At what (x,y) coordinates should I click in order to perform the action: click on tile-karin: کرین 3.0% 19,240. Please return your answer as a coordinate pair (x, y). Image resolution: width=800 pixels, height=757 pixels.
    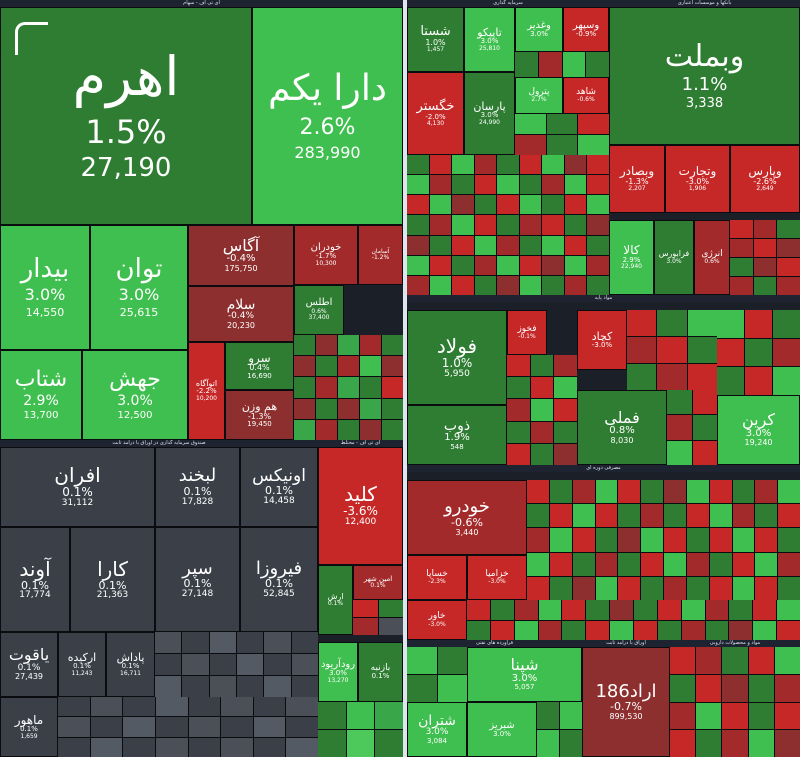
    Looking at the image, I should click on (758, 430).